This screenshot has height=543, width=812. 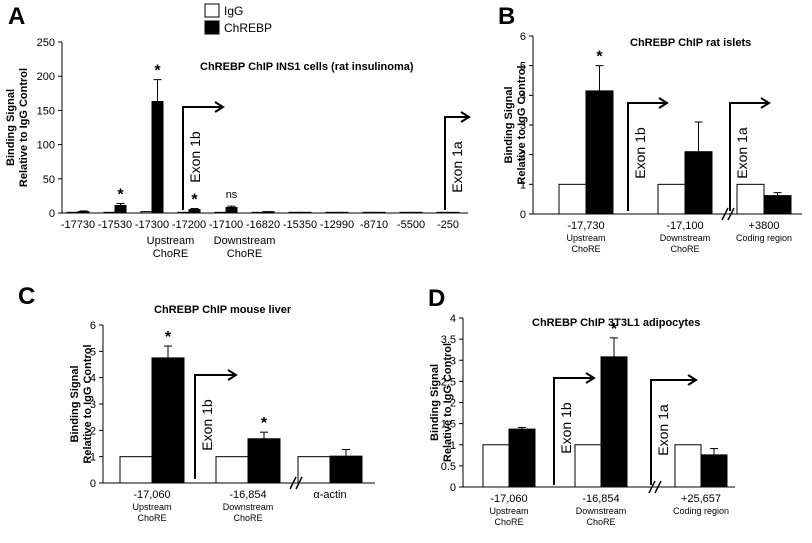 I want to click on subgroup-label: Downstream, so click(x=245, y=241).